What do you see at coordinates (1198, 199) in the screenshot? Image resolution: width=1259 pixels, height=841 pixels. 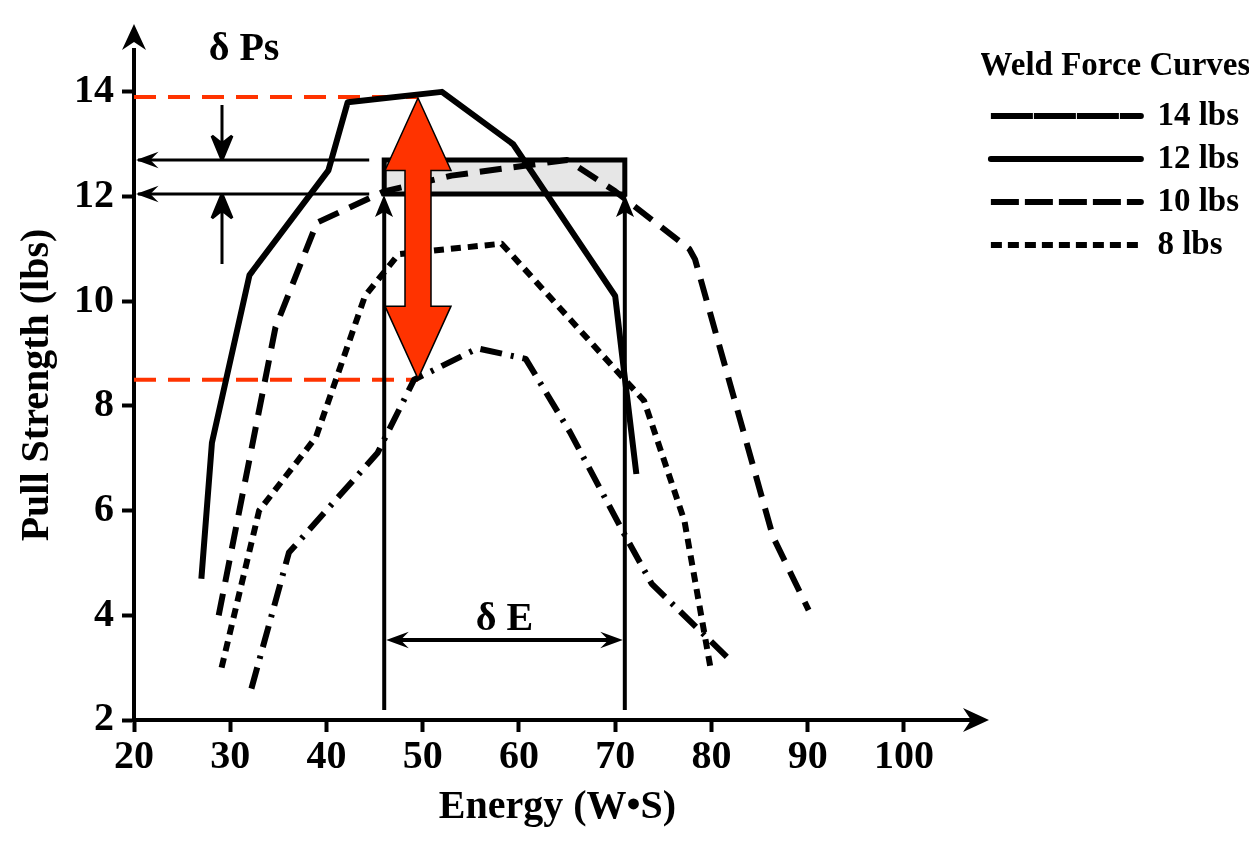 I see `legend-label: 10 lbs` at bounding box center [1198, 199].